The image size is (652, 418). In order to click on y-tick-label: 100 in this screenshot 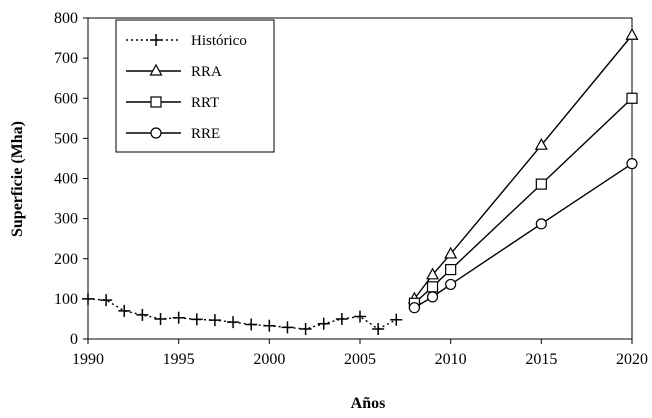, I will do `click(66, 299)`.